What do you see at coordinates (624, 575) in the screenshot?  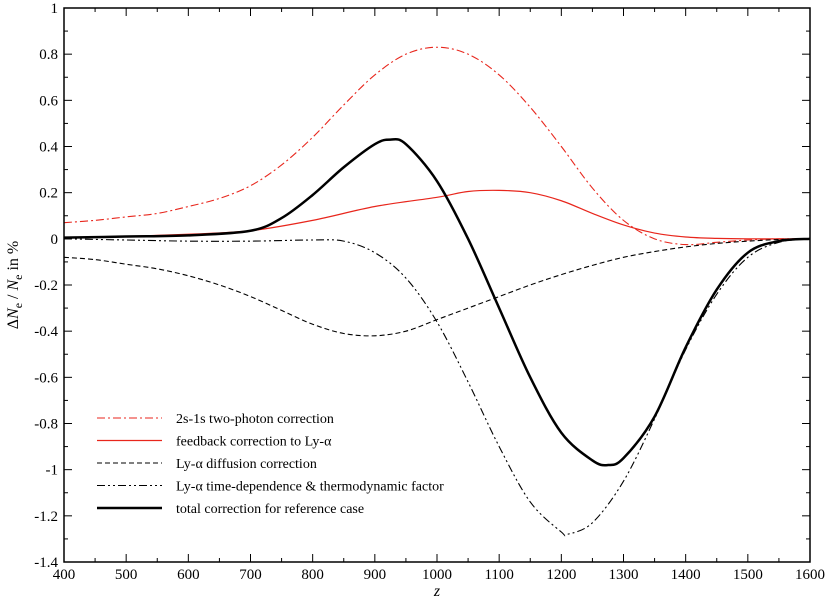 I see `x-tick-label: 1300` at bounding box center [624, 575].